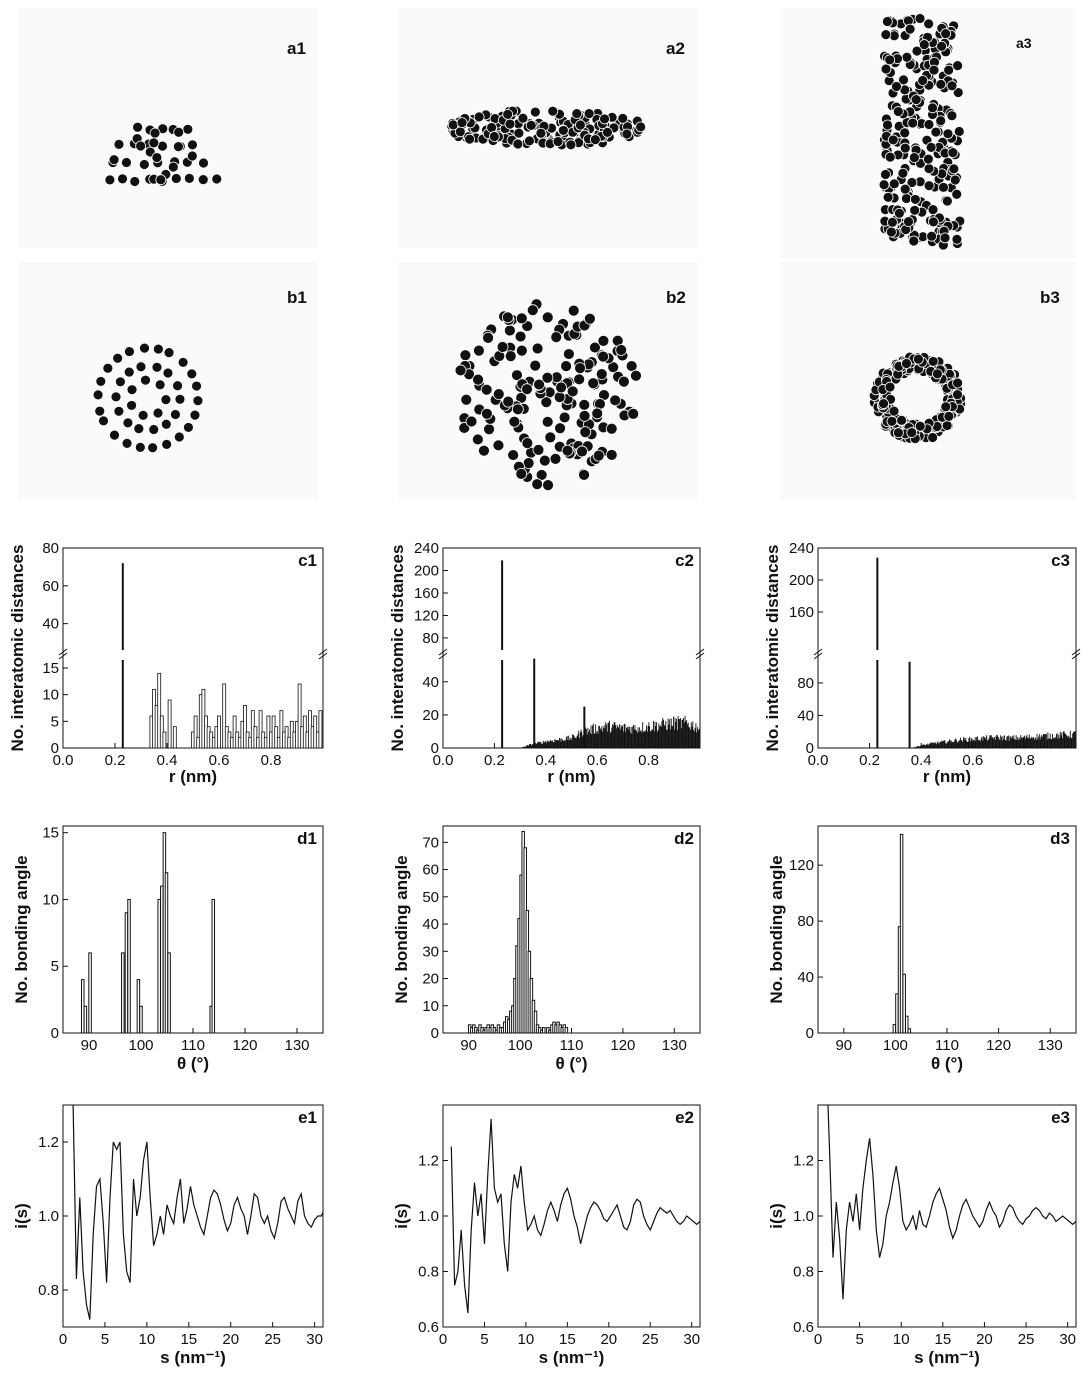 The image size is (1084, 1376). I want to click on x-tick-label: 110, so click(947, 1045).